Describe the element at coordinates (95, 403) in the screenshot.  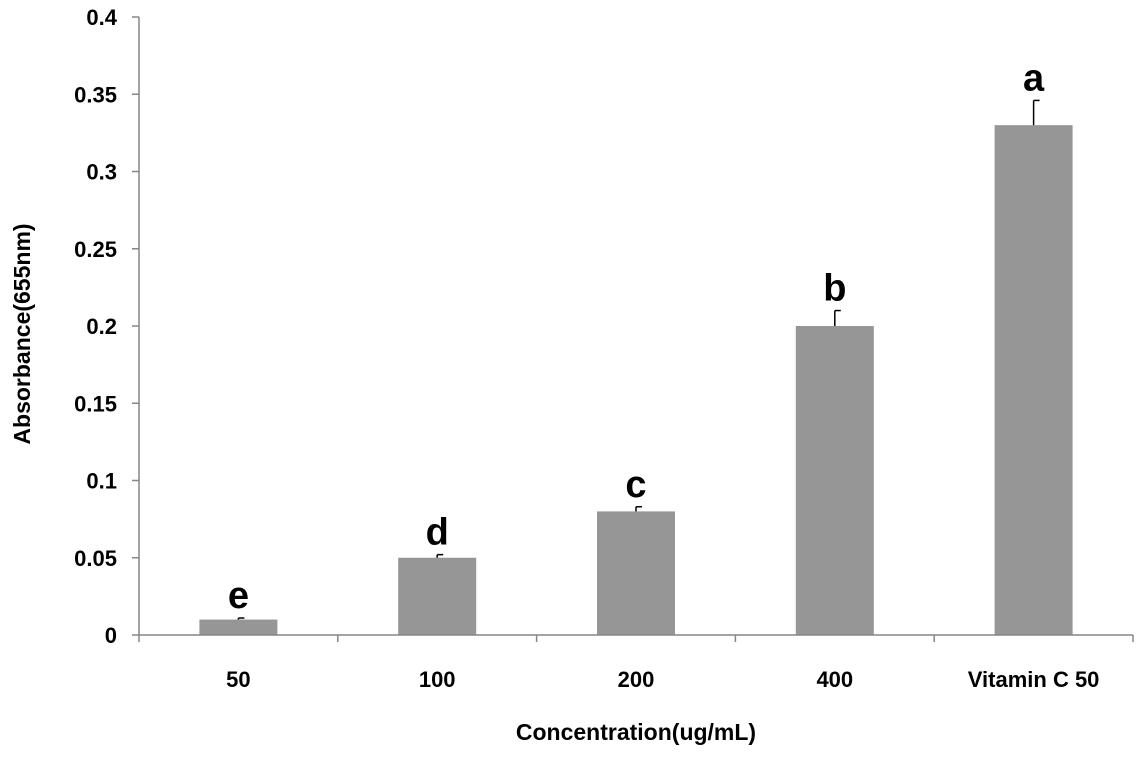
I see `y-tick-label: 0.15` at that location.